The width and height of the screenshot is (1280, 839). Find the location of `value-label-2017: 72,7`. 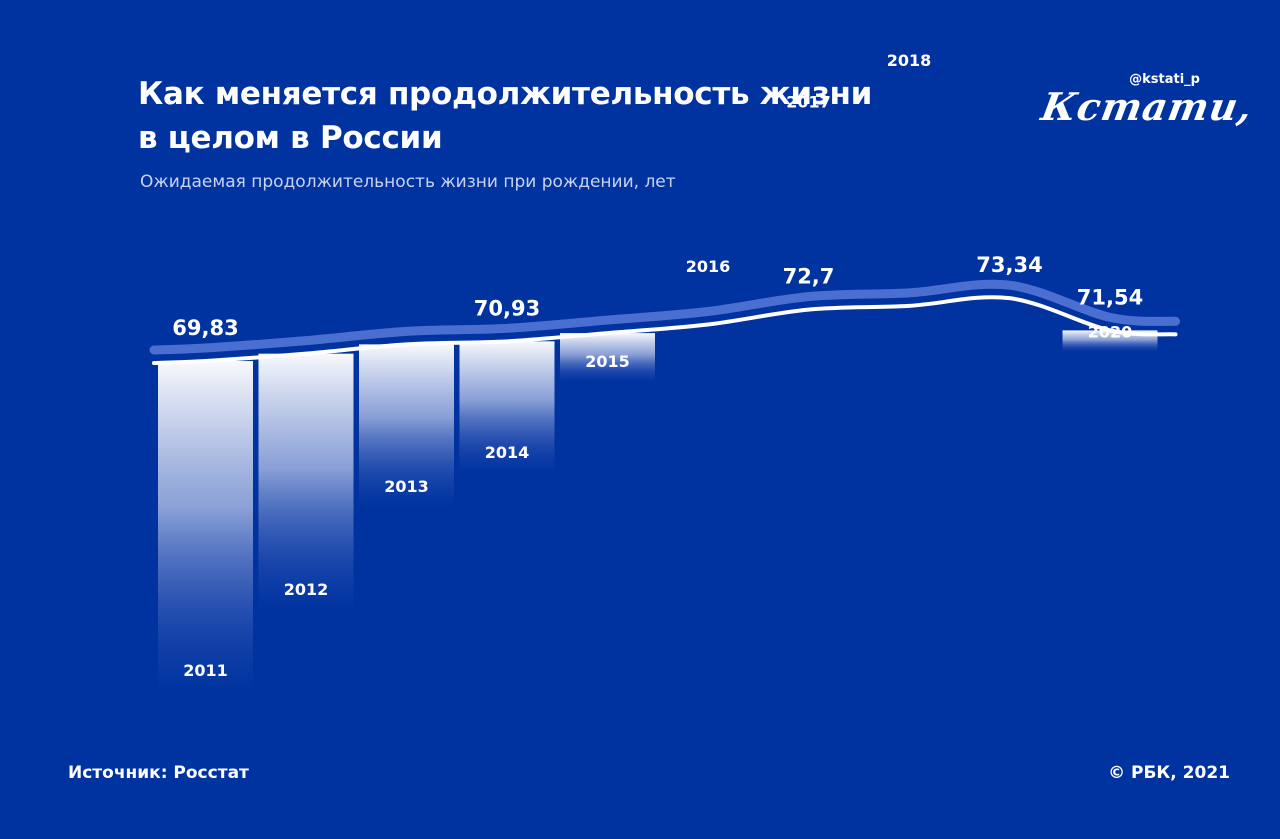

value-label-2017: 72,7 is located at coordinates (809, 277).